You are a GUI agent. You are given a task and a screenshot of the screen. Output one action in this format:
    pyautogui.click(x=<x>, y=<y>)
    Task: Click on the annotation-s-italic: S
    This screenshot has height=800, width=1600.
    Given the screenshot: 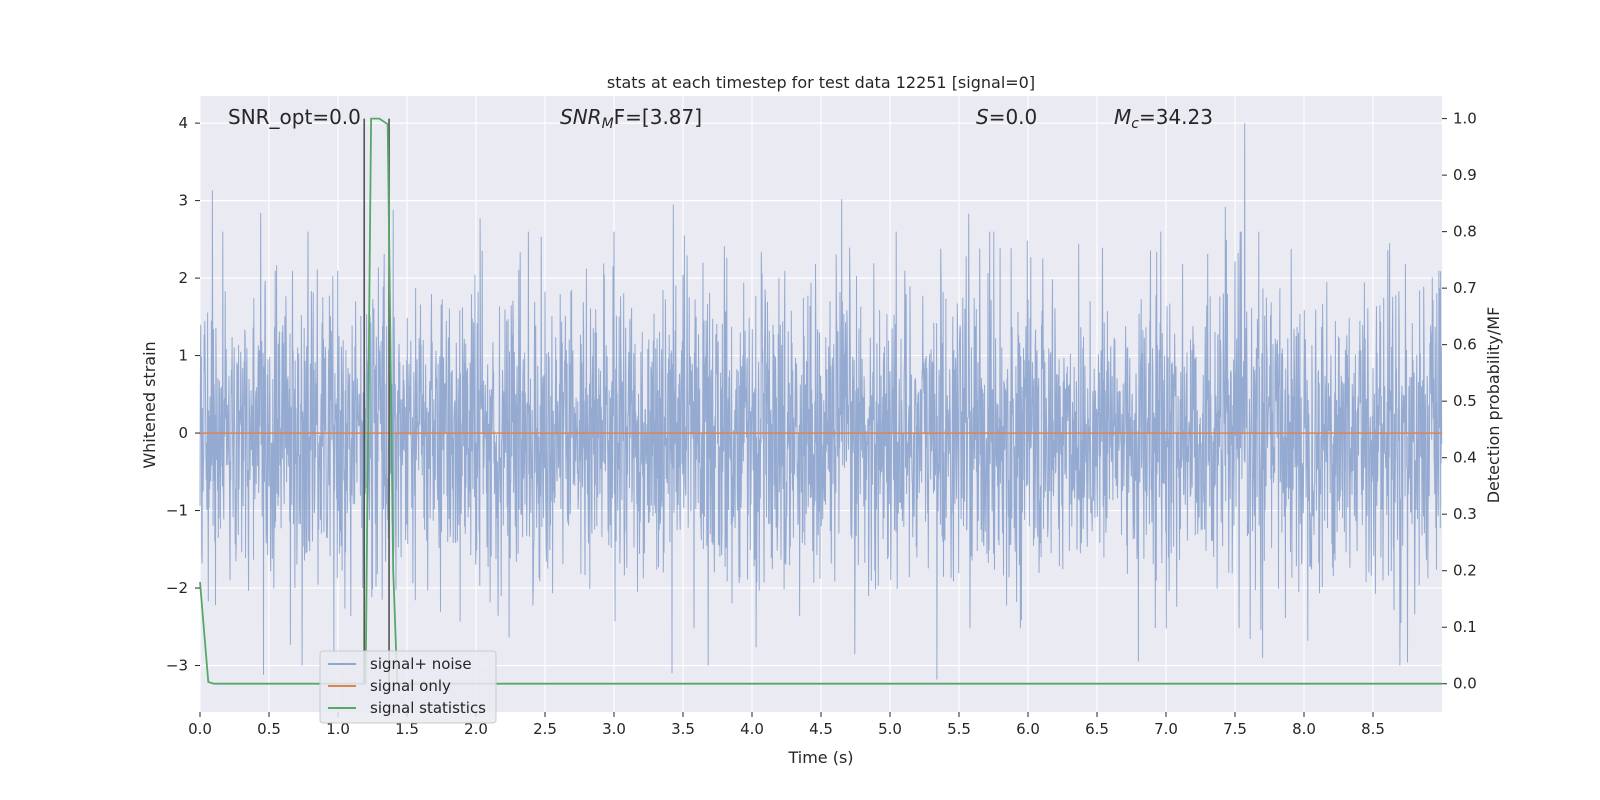 What is the action you would take?
    pyautogui.click(x=982, y=117)
    